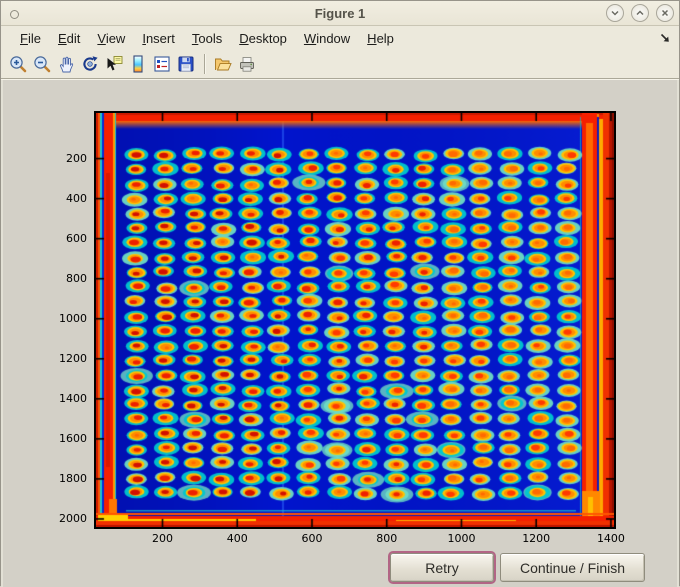  Describe the element at coordinates (90, 64) in the screenshot. I see `rotate-3d-icon` at that location.